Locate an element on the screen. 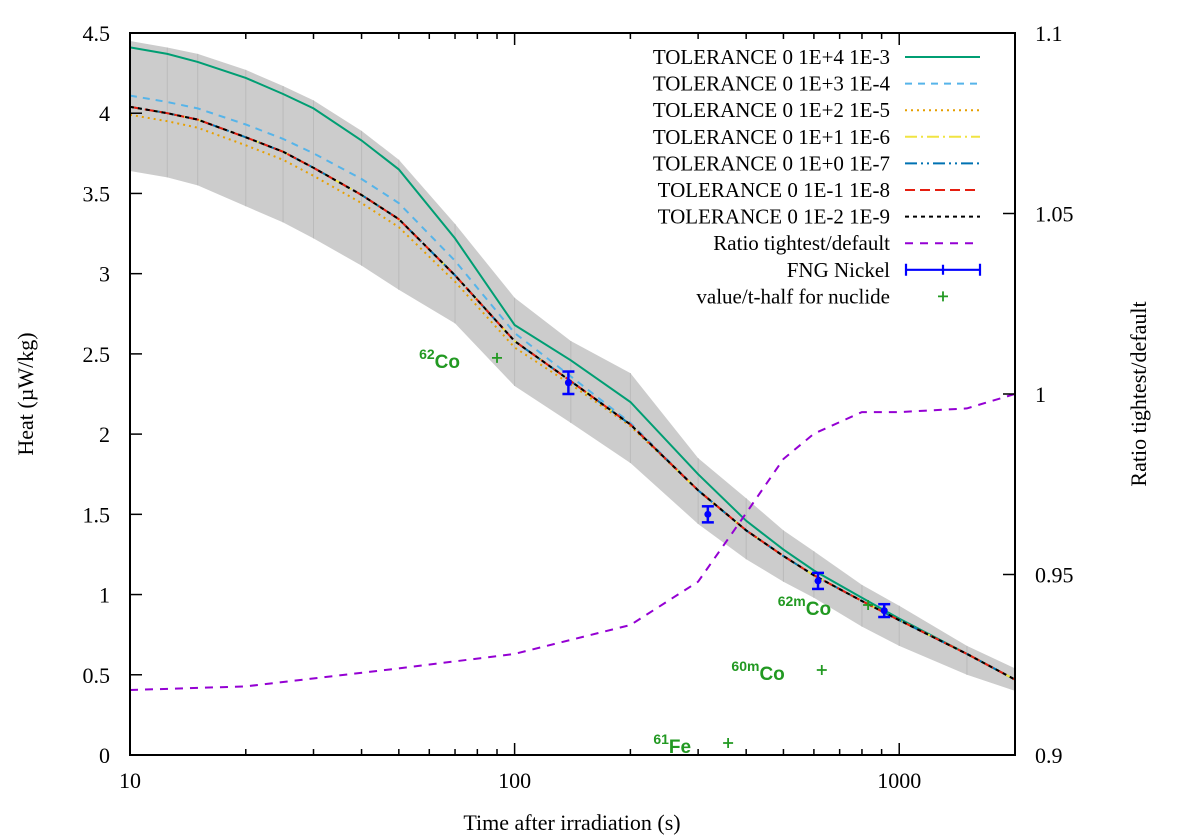  legend-item: TOLERANCE 0 1E-2 1E-9 is located at coordinates (819, 217).